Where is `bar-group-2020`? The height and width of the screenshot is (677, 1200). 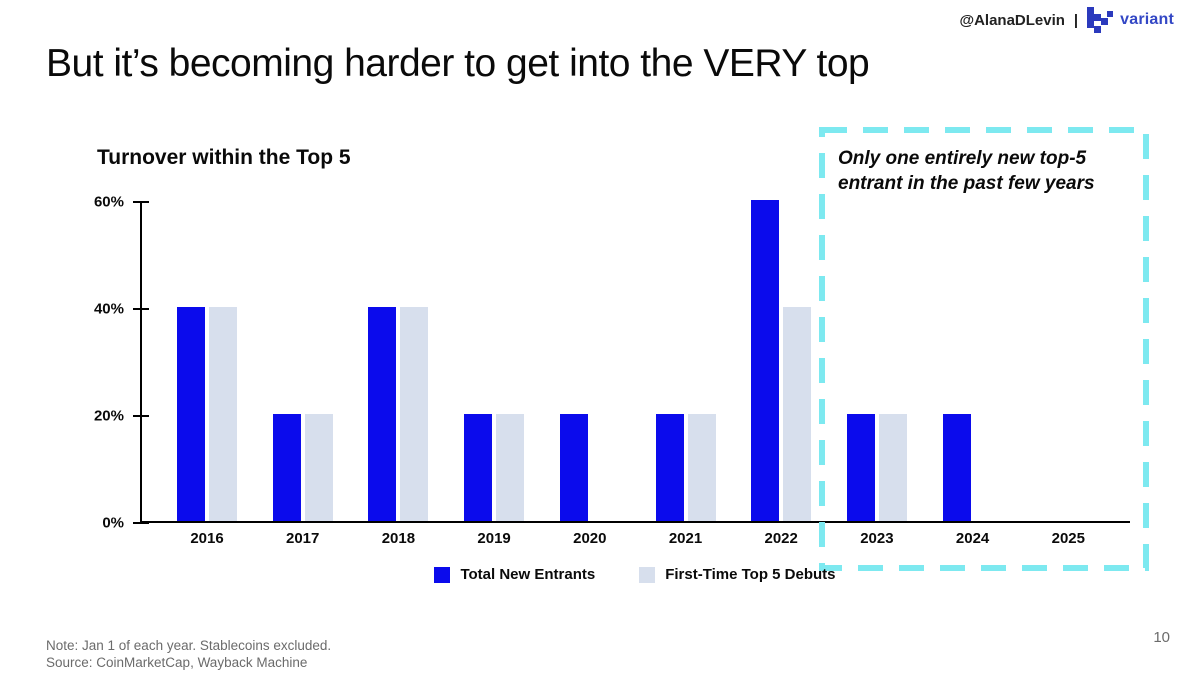 bar-group-2020 is located at coordinates (589, 467).